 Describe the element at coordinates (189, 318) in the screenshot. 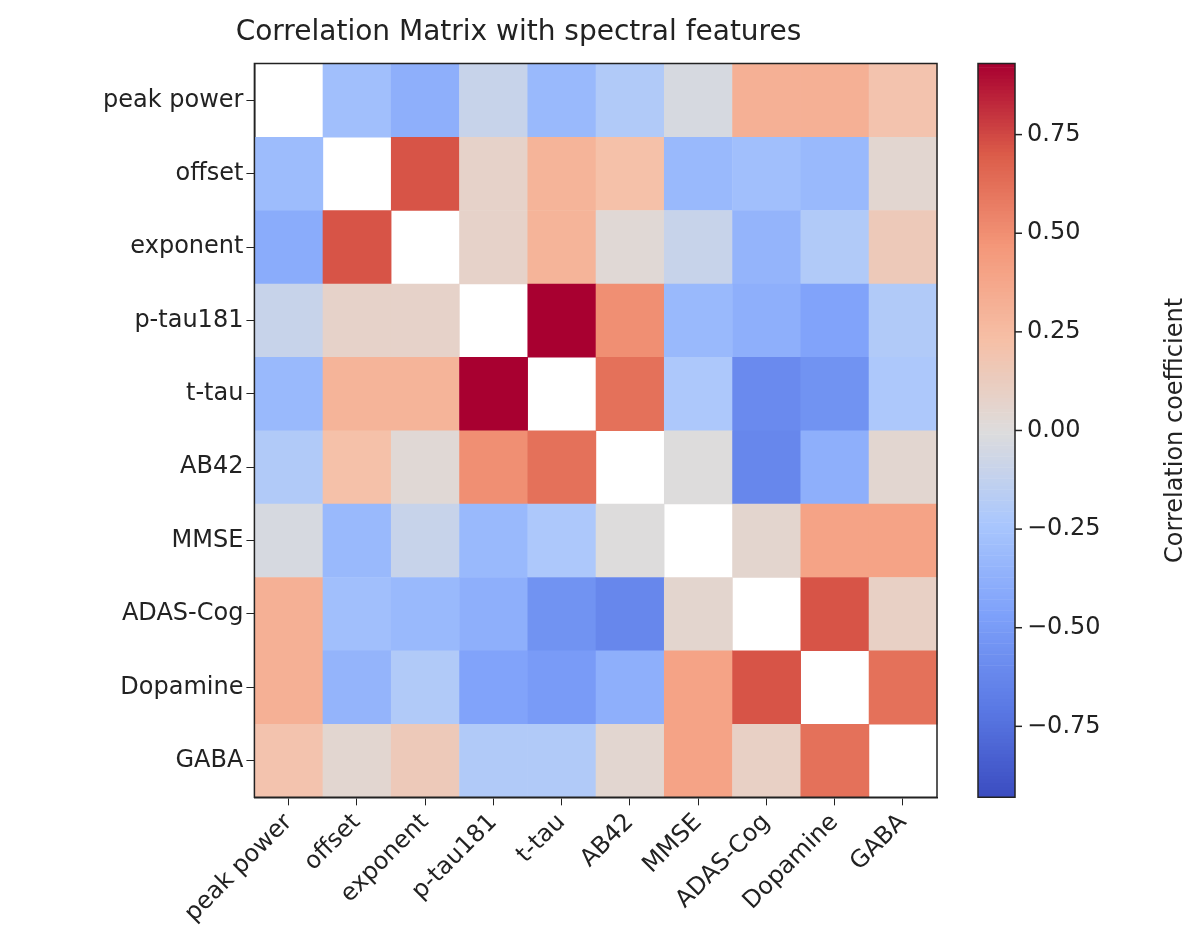

I see `y-tick-label: p-tau181` at that location.